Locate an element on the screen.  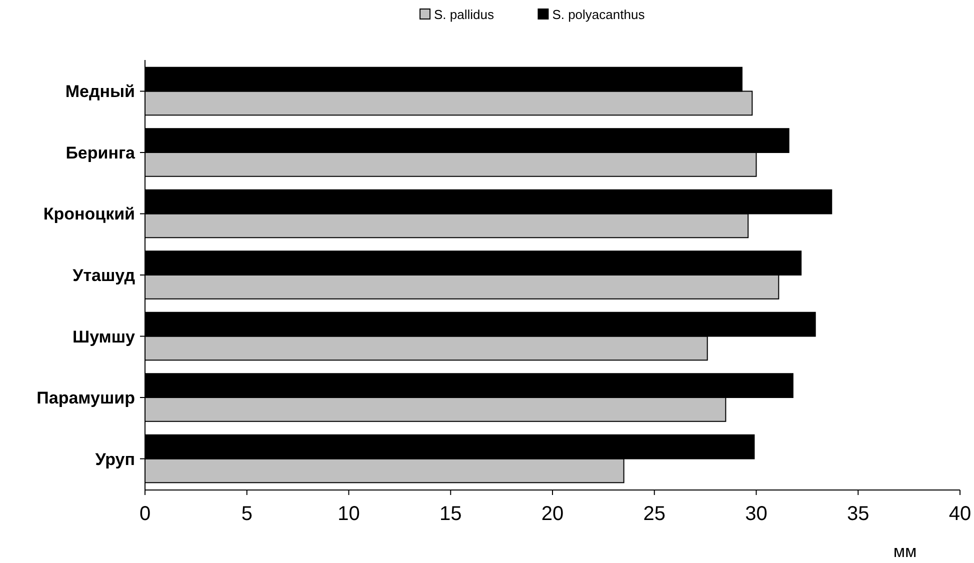
y-tick-label: Шумшу is located at coordinates (104, 336).